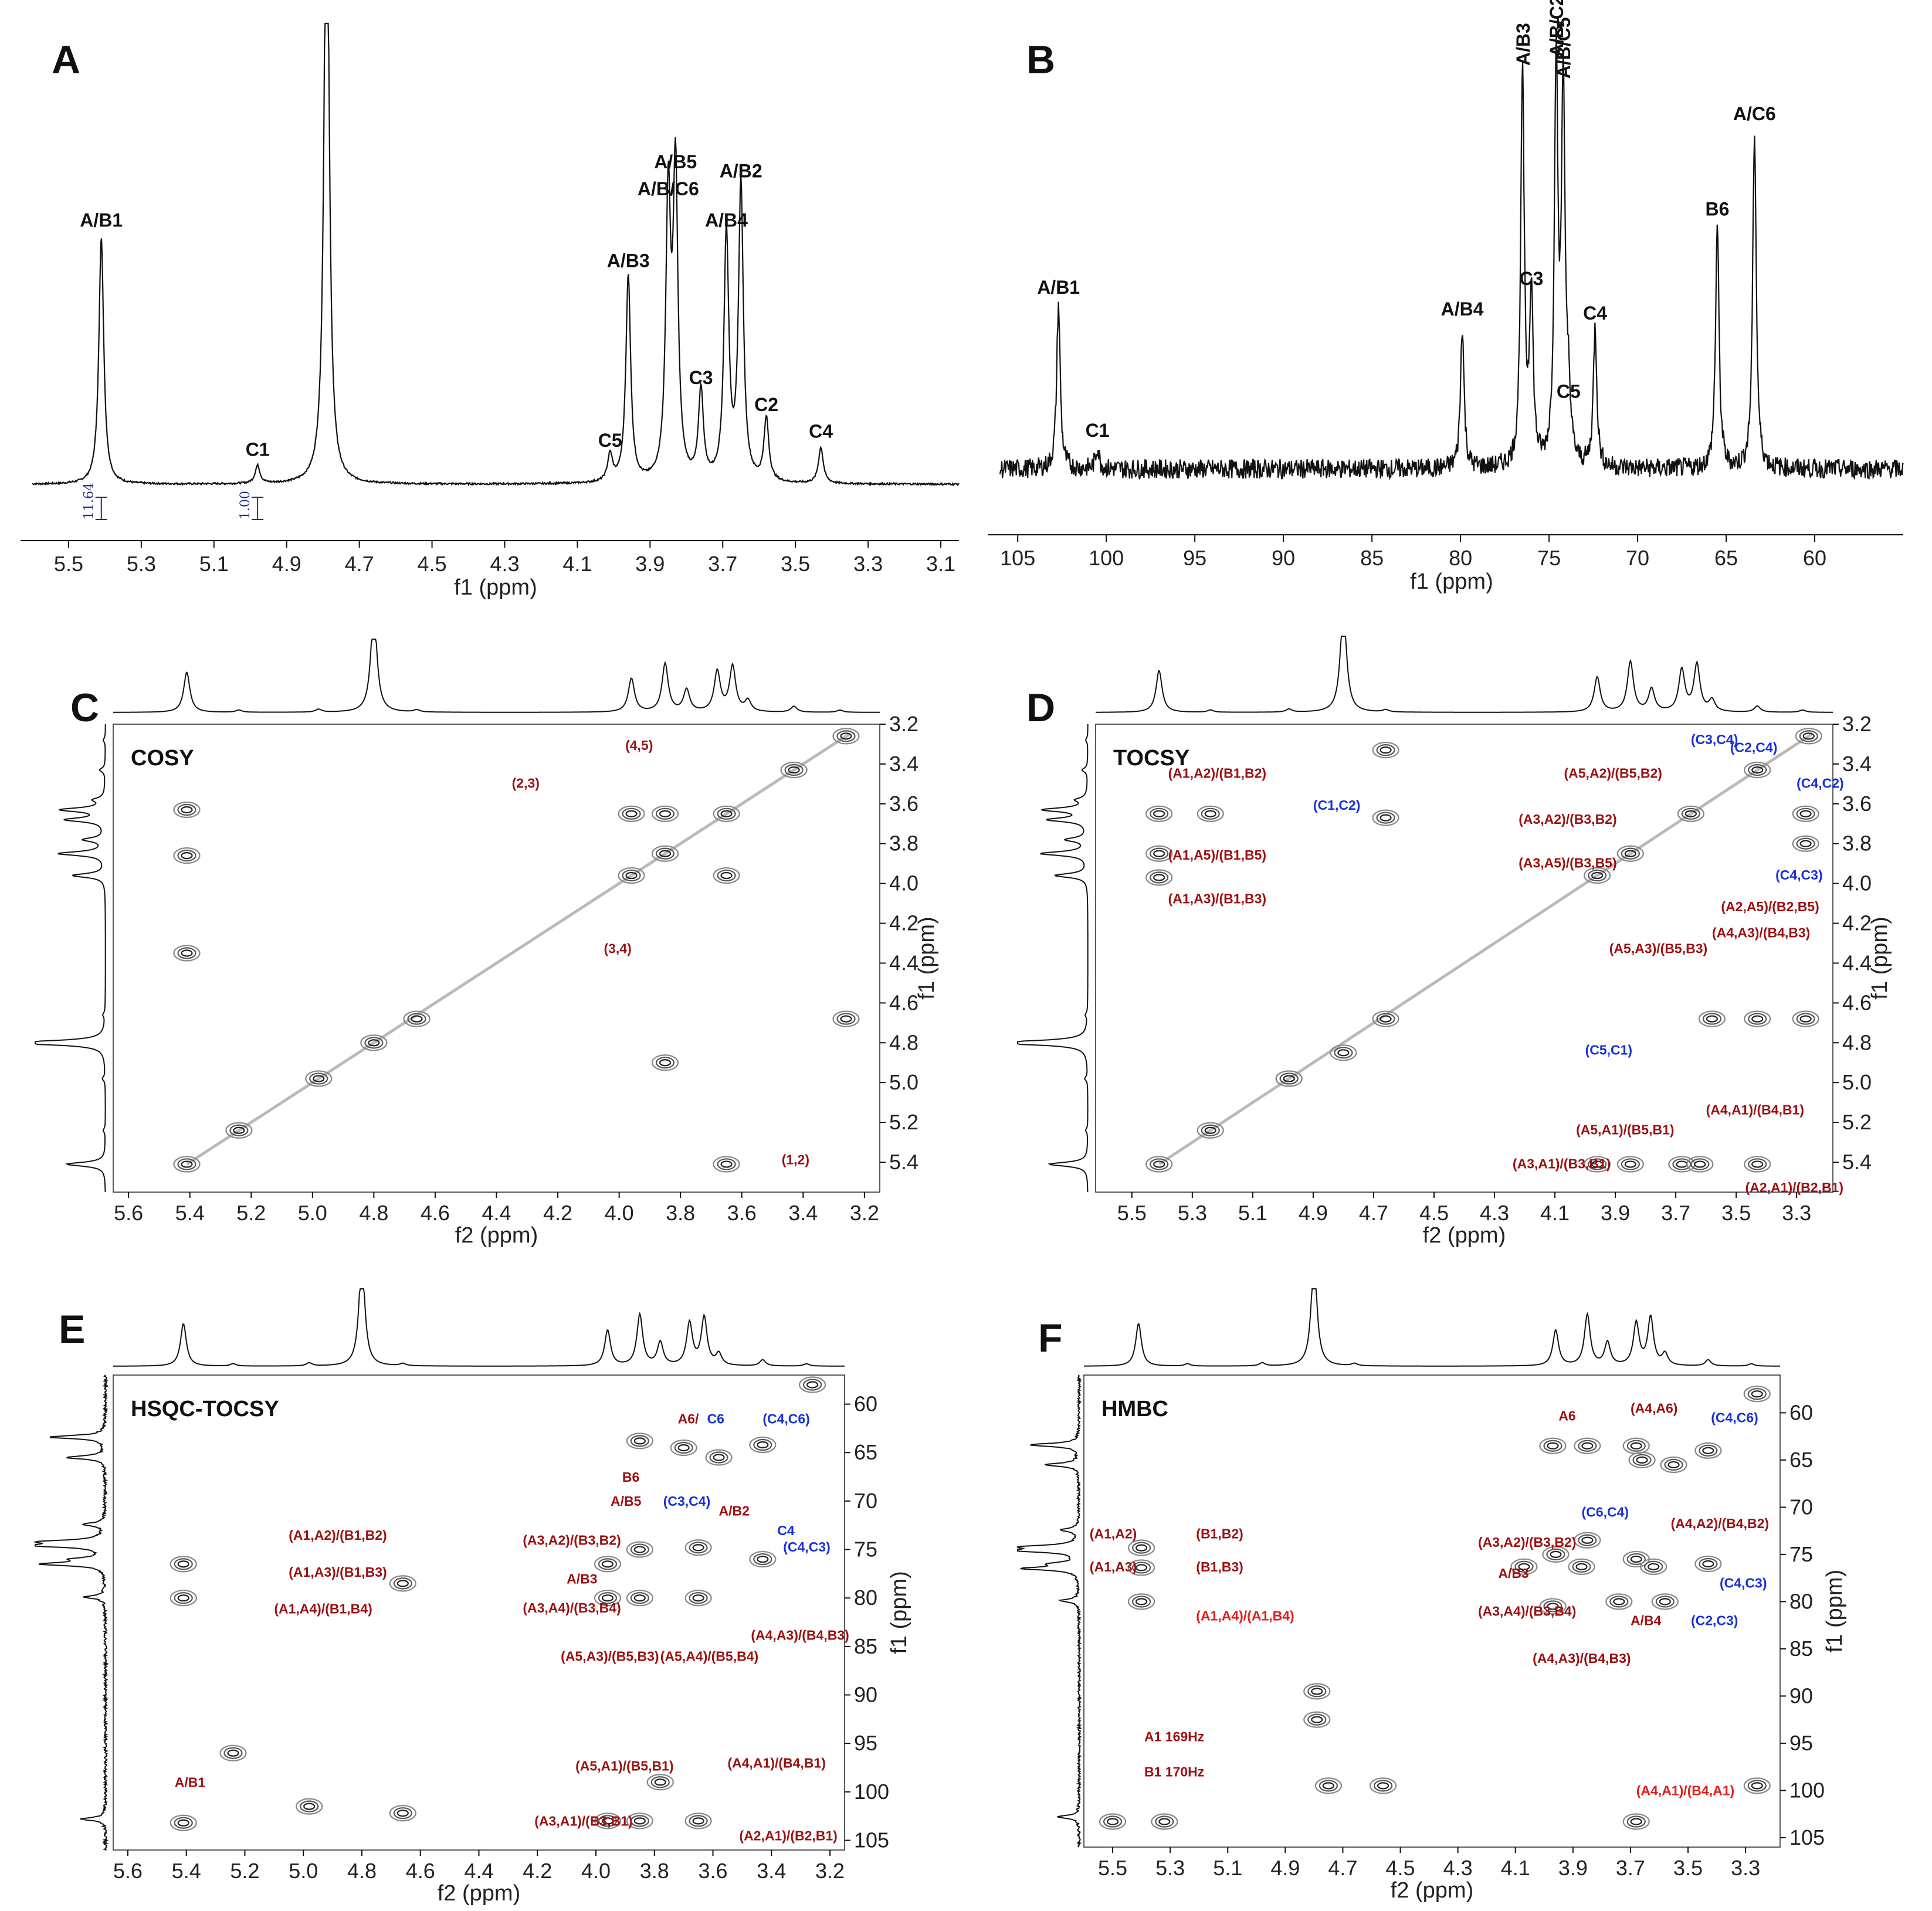 The image size is (1932, 1911). What do you see at coordinates (772, 1871) in the screenshot?
I see `x-tick-label: 3.4` at bounding box center [772, 1871].